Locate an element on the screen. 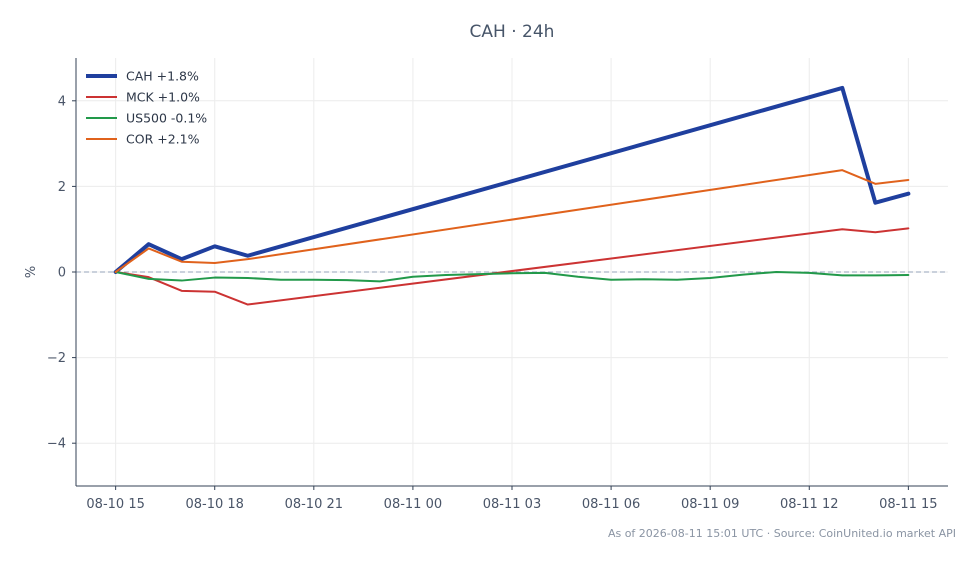  y-axis-label: % is located at coordinates (31, 272).